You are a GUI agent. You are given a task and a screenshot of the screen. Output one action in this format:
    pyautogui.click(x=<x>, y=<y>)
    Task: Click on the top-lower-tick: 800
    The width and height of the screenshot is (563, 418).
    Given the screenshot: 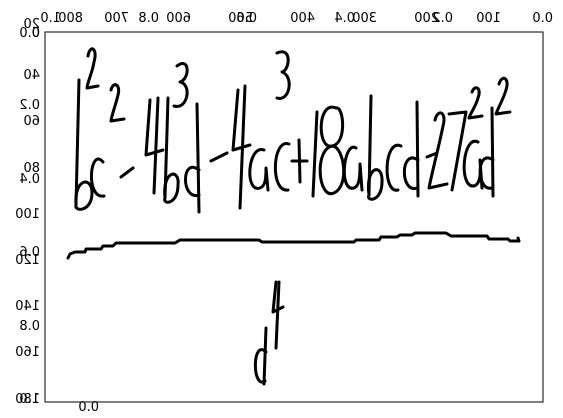 What is the action you would take?
    pyautogui.click(x=70, y=18)
    